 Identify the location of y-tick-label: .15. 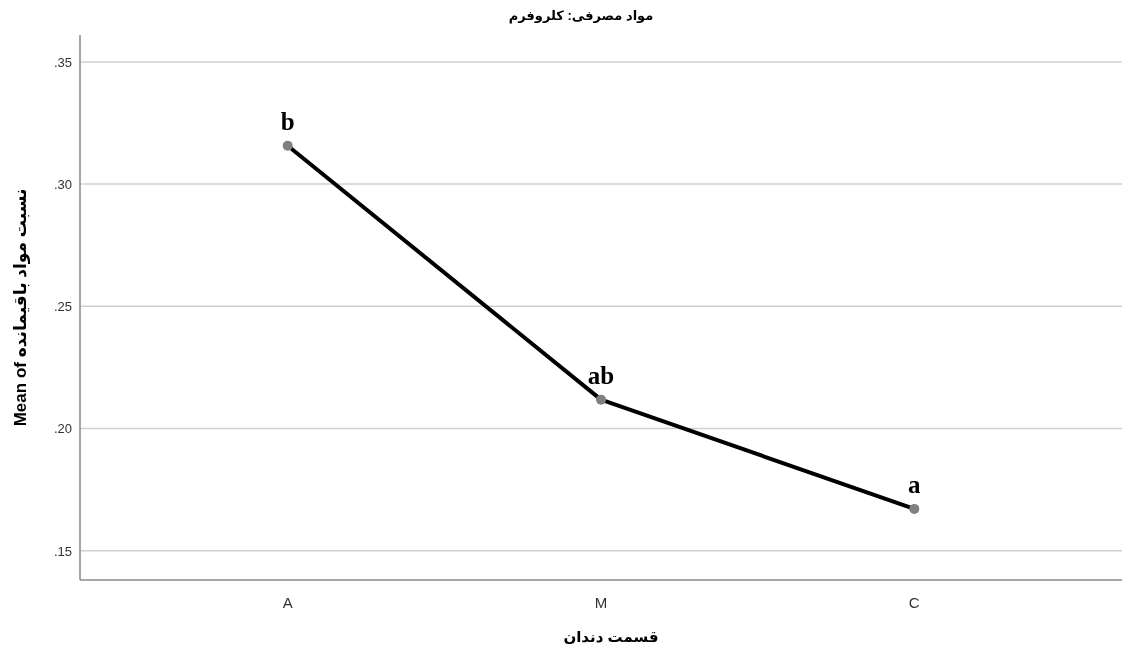
(62, 551).